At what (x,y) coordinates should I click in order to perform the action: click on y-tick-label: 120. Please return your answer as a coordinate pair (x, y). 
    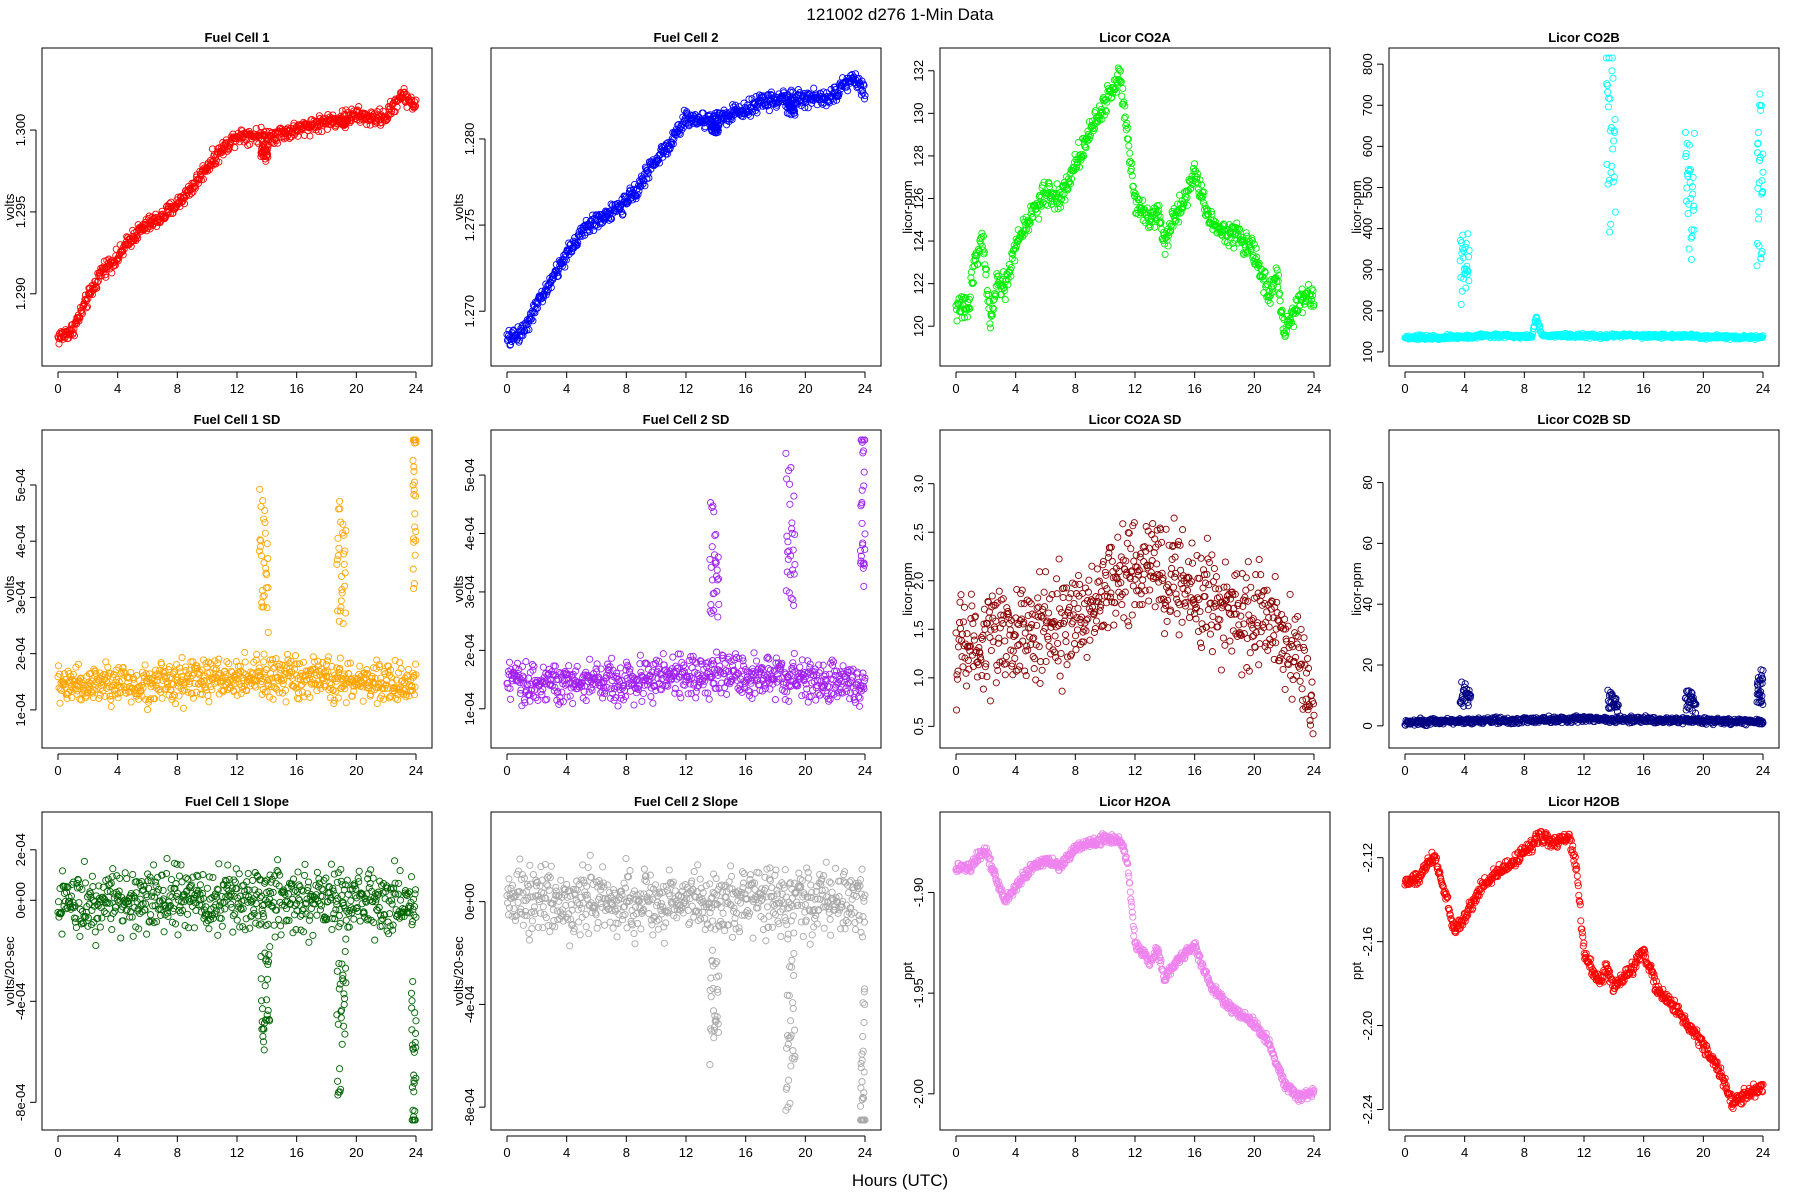
    Looking at the image, I should click on (918, 326).